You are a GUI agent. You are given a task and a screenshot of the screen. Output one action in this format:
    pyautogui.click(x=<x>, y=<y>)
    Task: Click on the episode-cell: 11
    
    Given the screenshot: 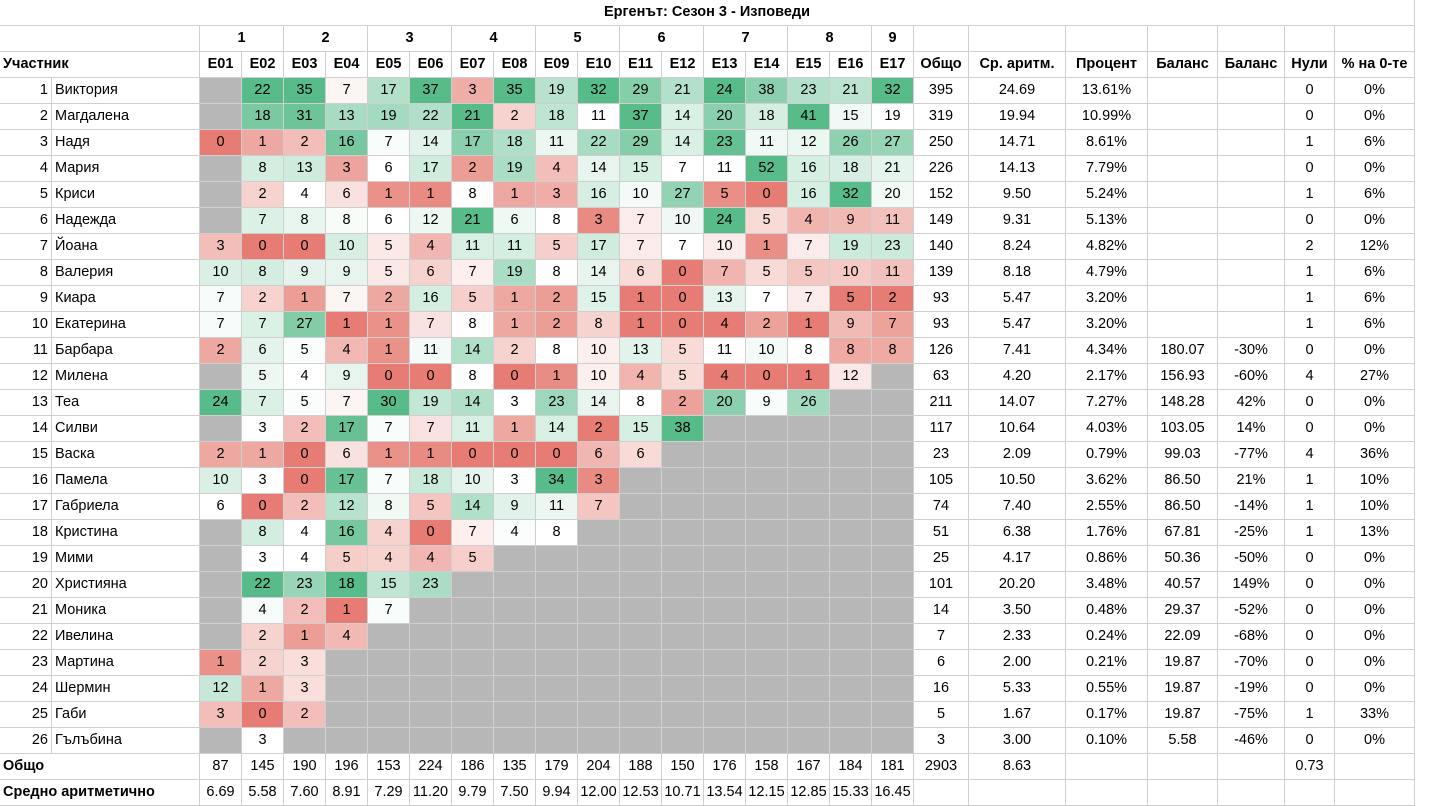 What is the action you would take?
    pyautogui.click(x=725, y=169)
    